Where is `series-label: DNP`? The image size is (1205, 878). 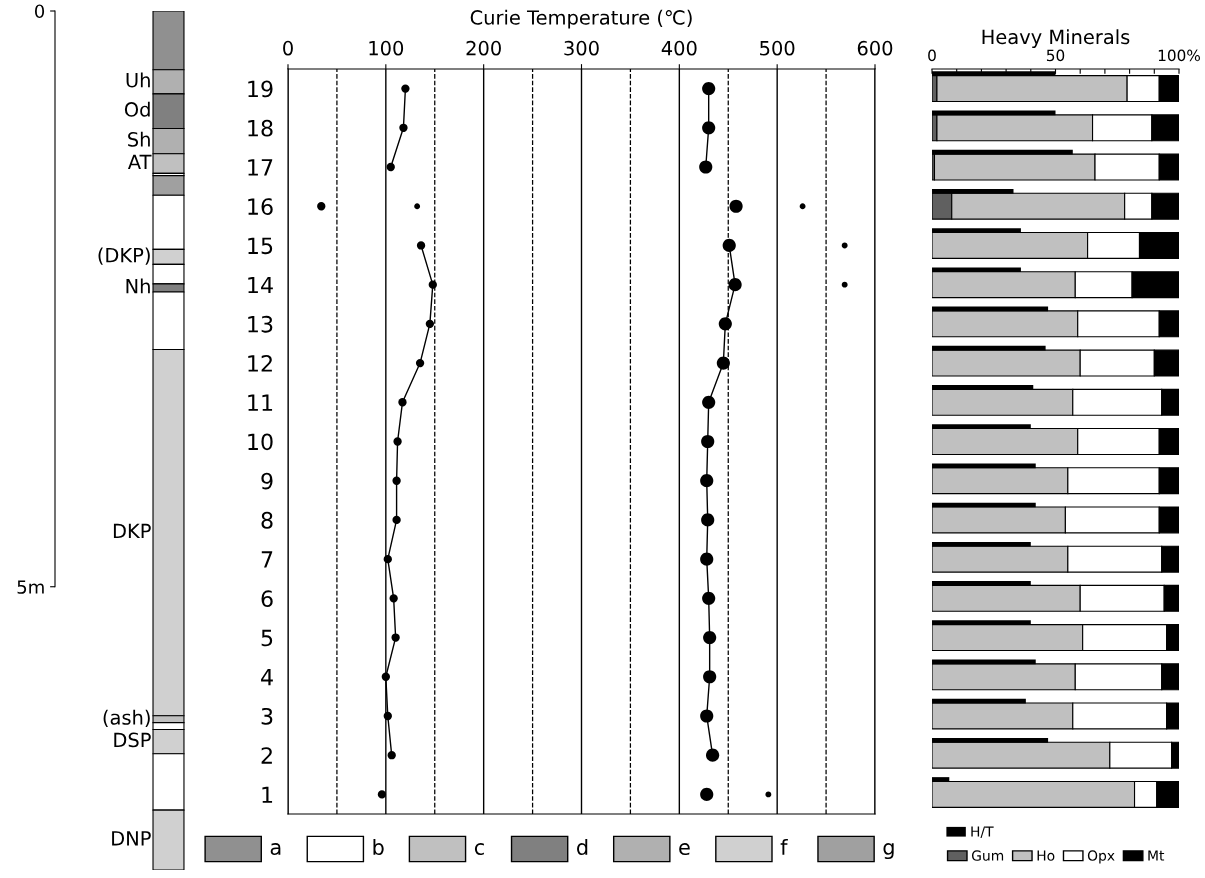 series-label: DNP is located at coordinates (131, 838).